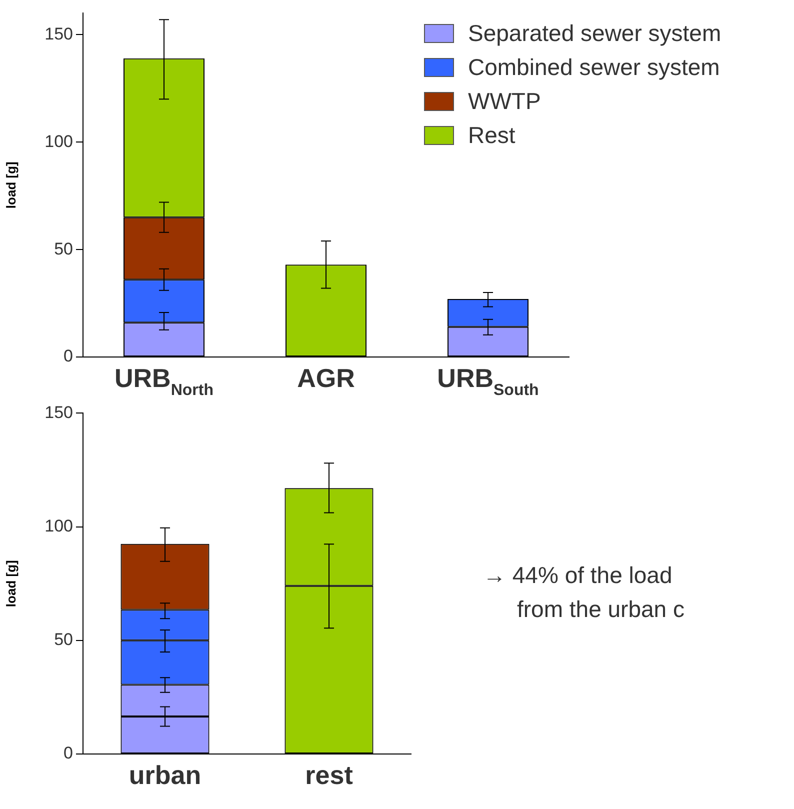 The width and height of the screenshot is (794, 809). Describe the element at coordinates (578, 575) in the screenshot. I see `text: → 44% of the load` at that location.